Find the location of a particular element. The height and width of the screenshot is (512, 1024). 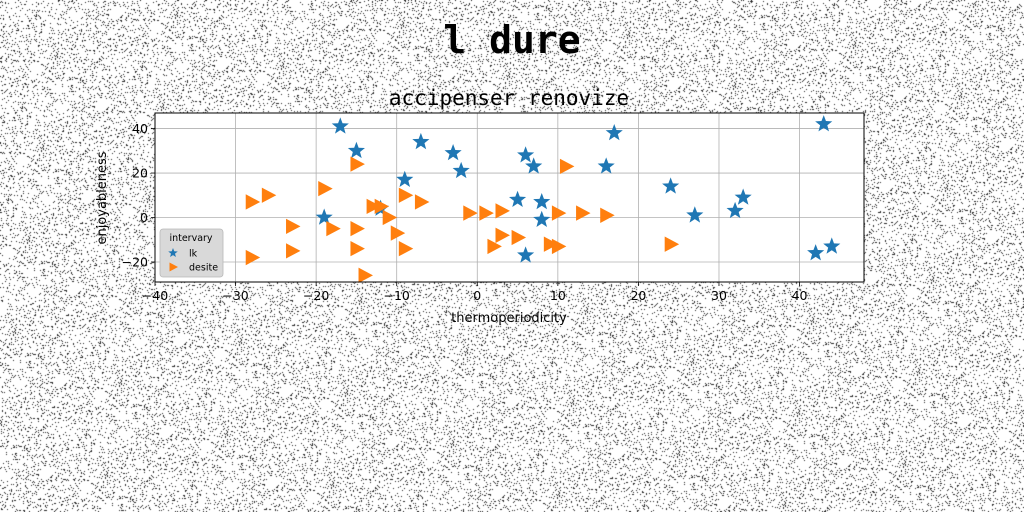

y-axis-label: enjoyableness is located at coordinates (102, 197).